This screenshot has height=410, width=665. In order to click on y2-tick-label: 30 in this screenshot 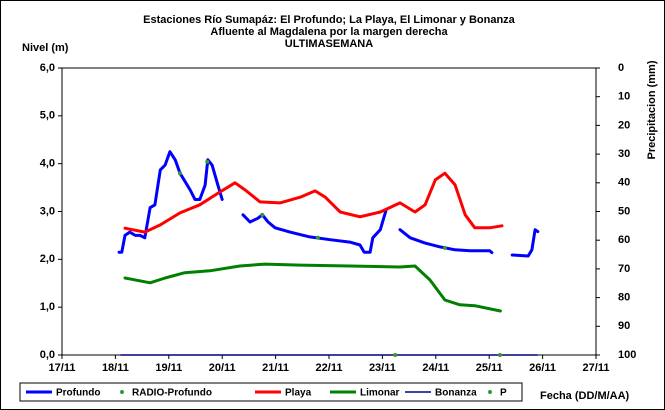, I will do `click(624, 154)`.